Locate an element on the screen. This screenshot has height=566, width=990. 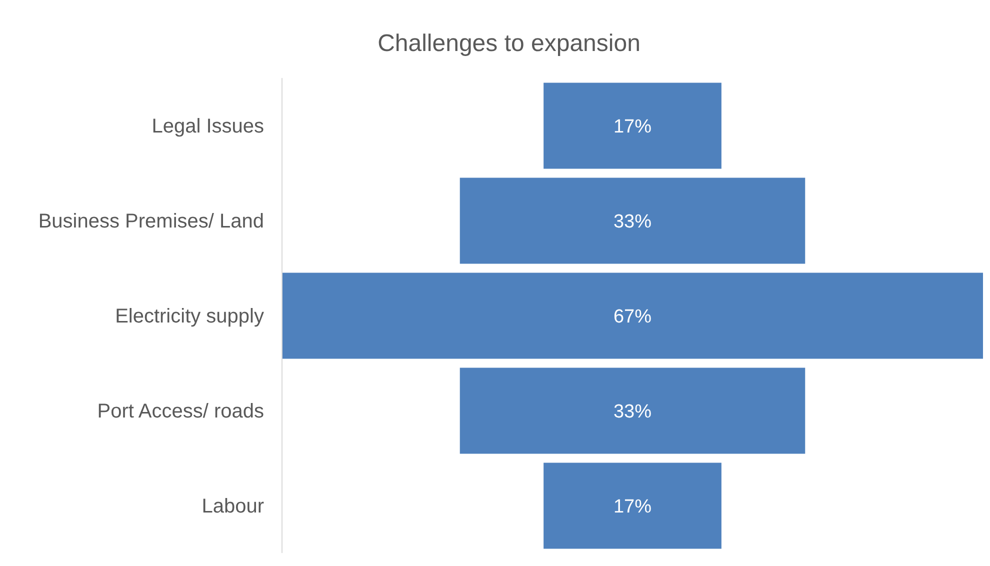
category-label: Labour is located at coordinates (233, 507).